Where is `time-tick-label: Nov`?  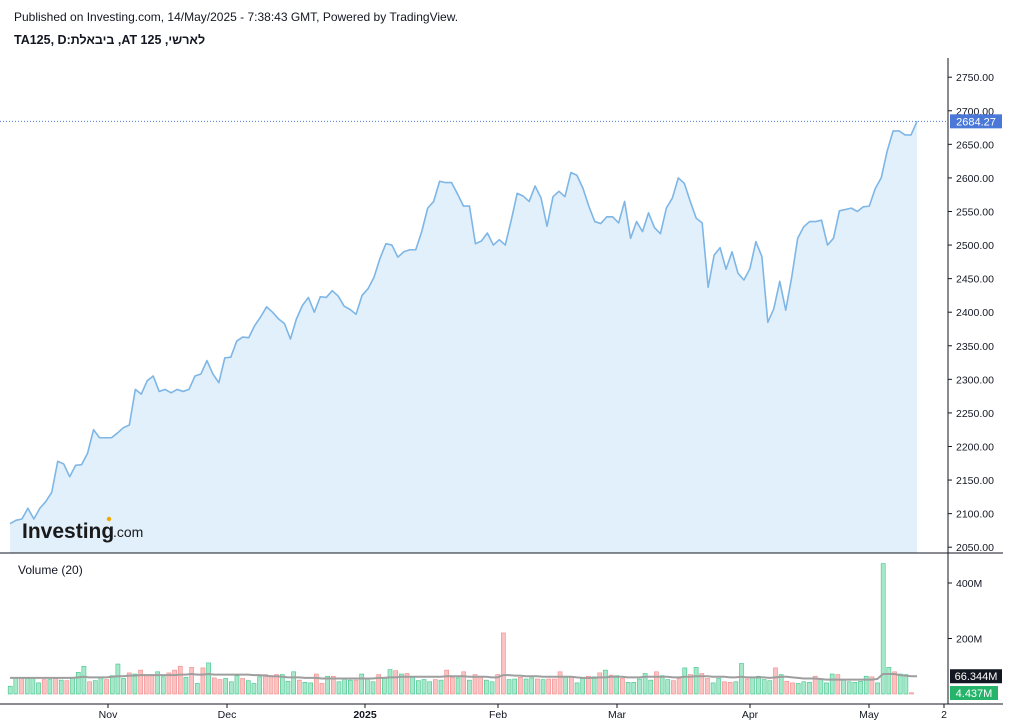
time-tick-label: Nov is located at coordinates (108, 715).